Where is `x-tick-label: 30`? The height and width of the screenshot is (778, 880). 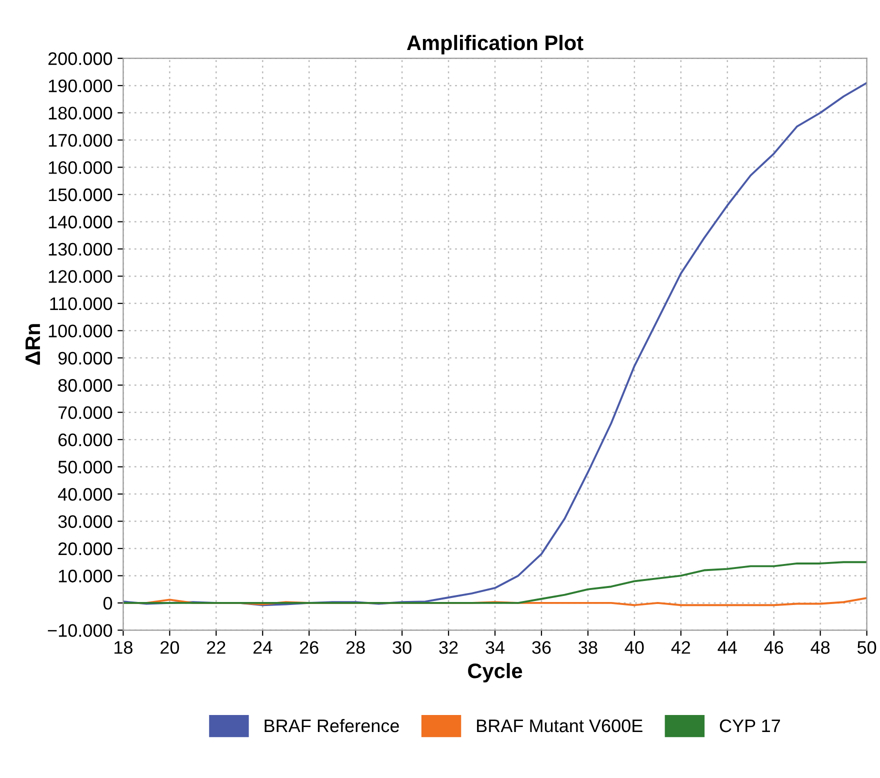
x-tick-label: 30 is located at coordinates (402, 647).